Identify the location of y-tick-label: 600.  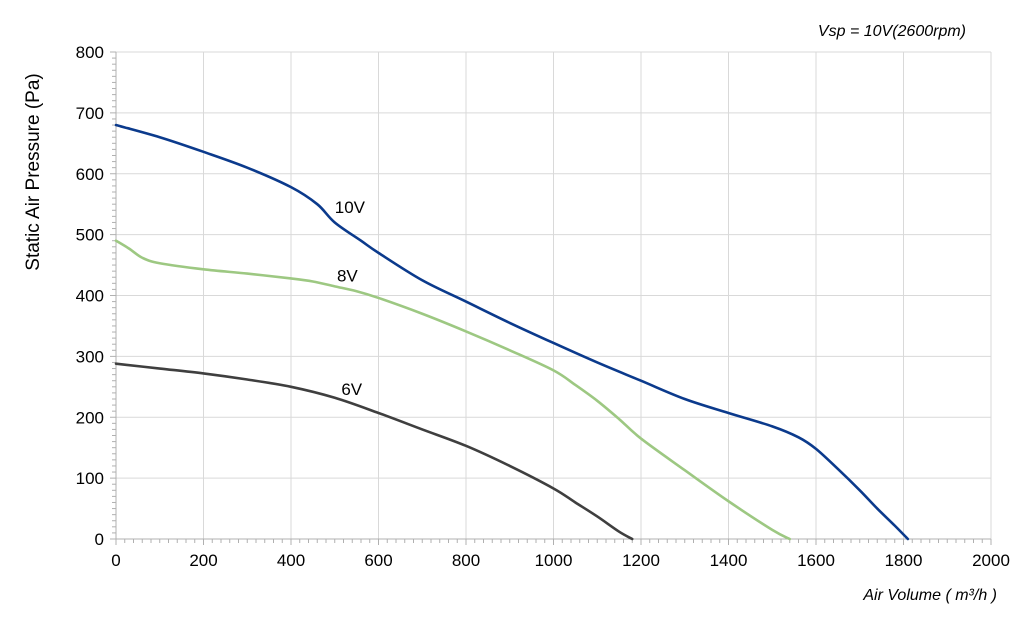
(90, 174).